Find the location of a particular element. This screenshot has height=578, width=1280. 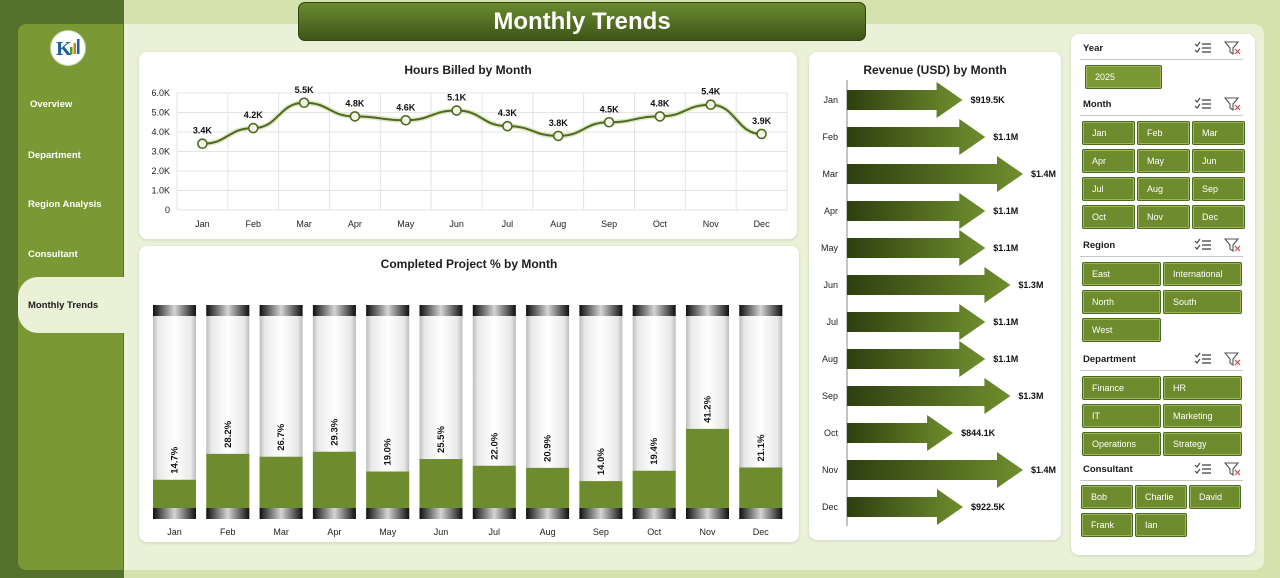

sidebar-item-monthly-trends: Monthly Trends is located at coordinates (71, 305).